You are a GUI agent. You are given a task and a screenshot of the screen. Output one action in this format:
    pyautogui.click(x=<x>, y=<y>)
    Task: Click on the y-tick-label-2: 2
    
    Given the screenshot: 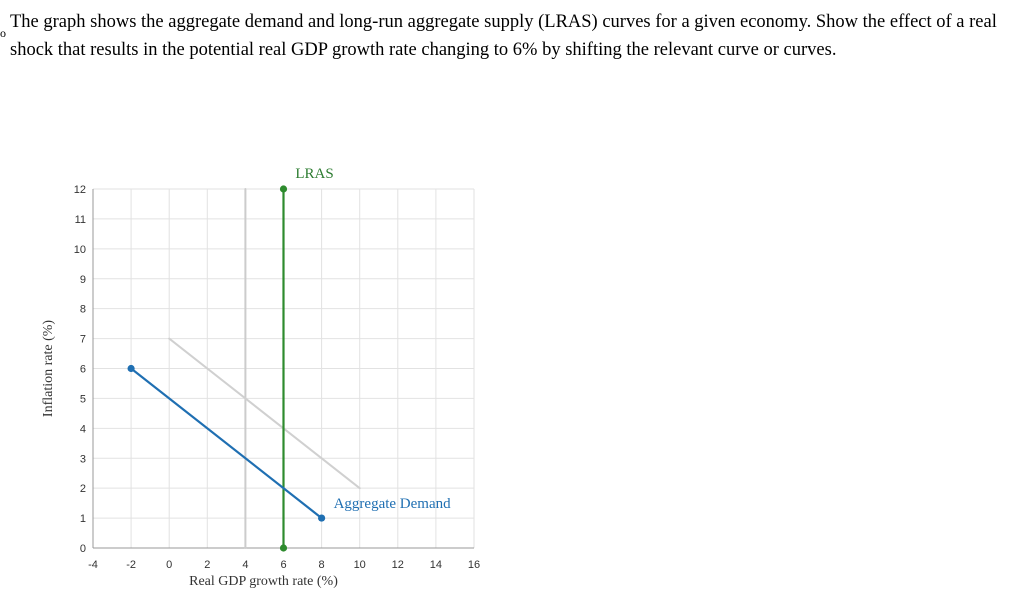 What is the action you would take?
    pyautogui.click(x=83, y=489)
    